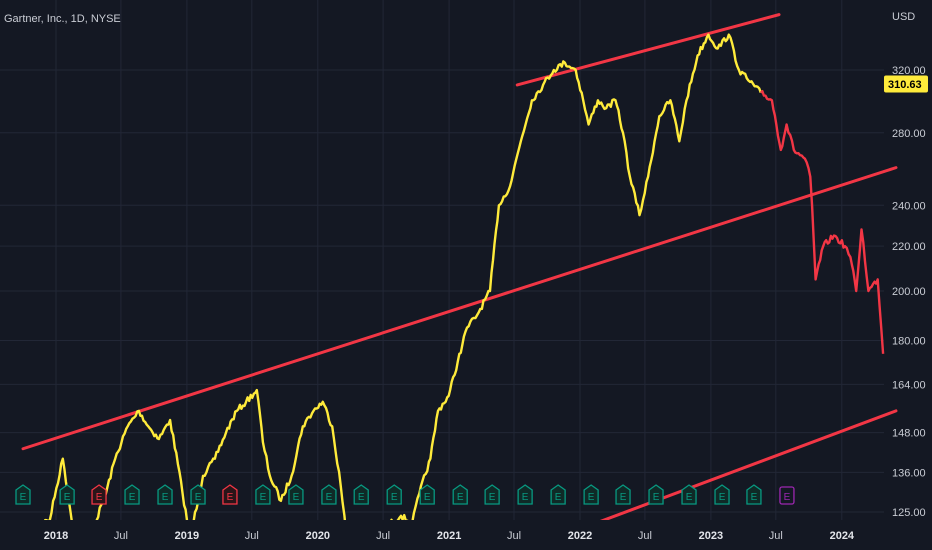 The image size is (932, 550). I want to click on y-tick-label: 200.00, so click(909, 292).